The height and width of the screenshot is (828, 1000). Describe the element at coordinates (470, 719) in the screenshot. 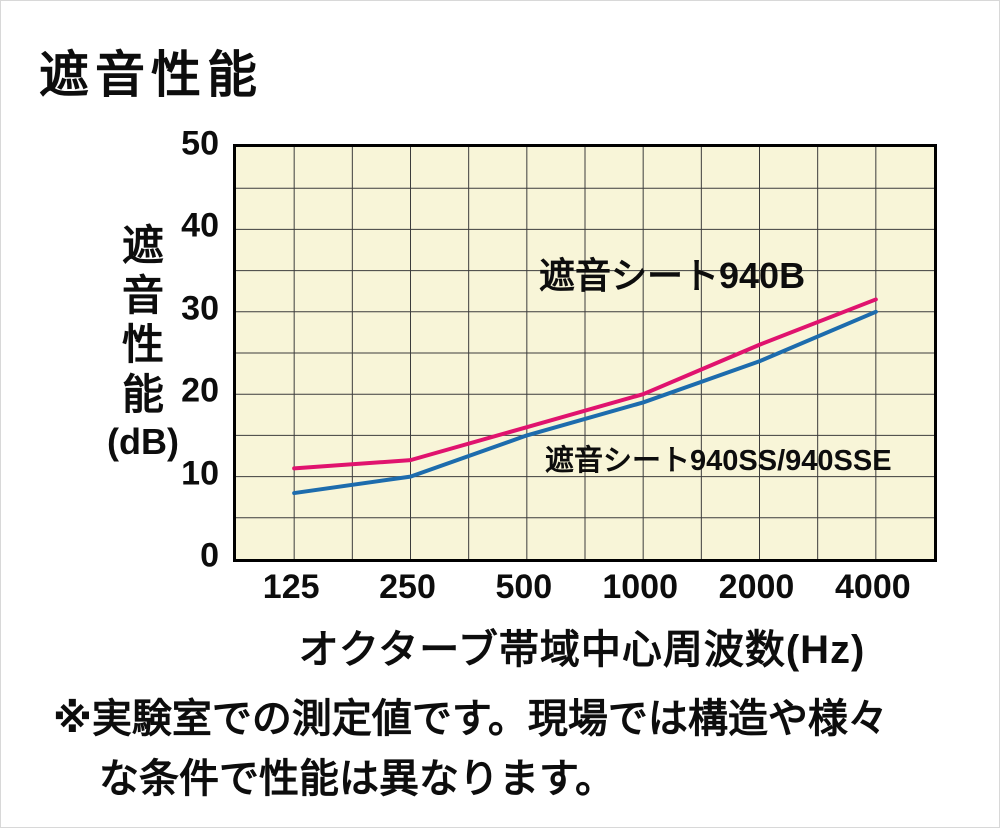

I see `footnote-line-1: ※実験室での測定値です。現場では構造や様々` at that location.